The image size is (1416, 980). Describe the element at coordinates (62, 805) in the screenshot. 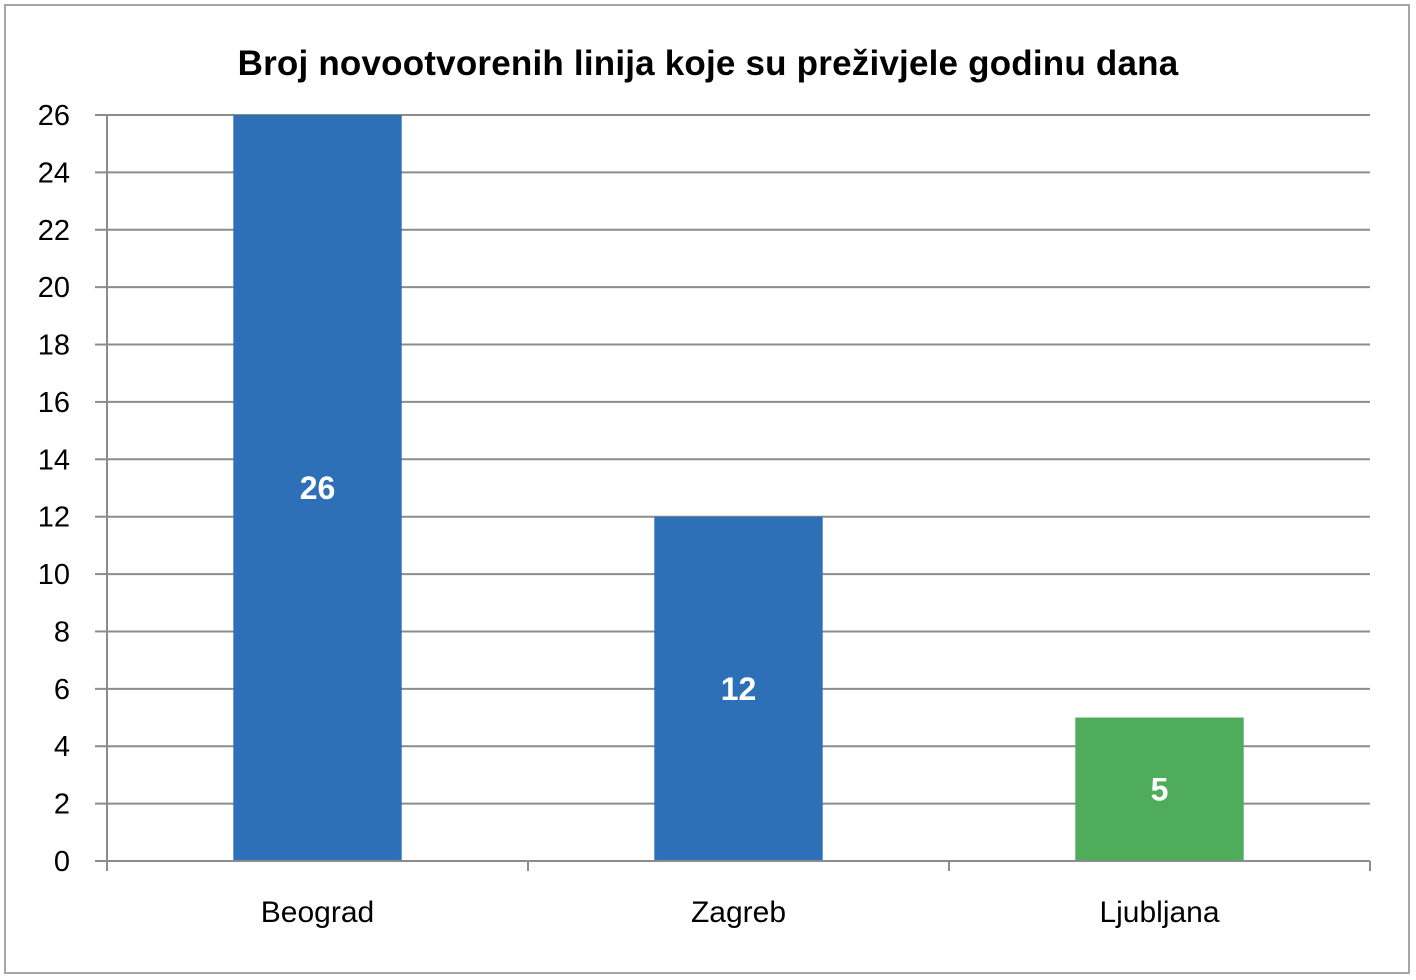

I see `y-tick-label: 2` at that location.